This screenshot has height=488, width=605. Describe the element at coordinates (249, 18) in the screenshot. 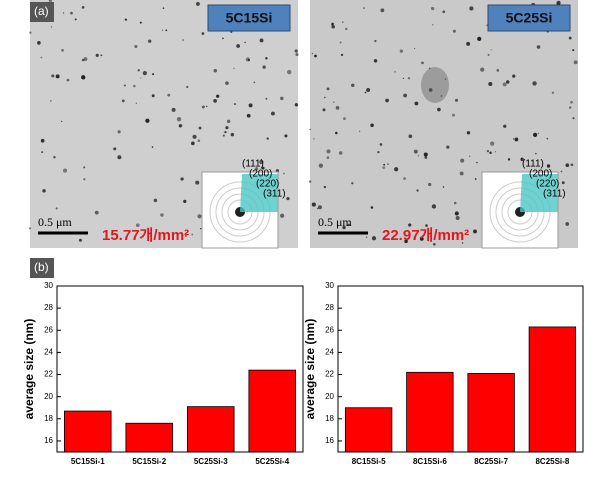

I see `sample-label: 5C15Si` at that location.